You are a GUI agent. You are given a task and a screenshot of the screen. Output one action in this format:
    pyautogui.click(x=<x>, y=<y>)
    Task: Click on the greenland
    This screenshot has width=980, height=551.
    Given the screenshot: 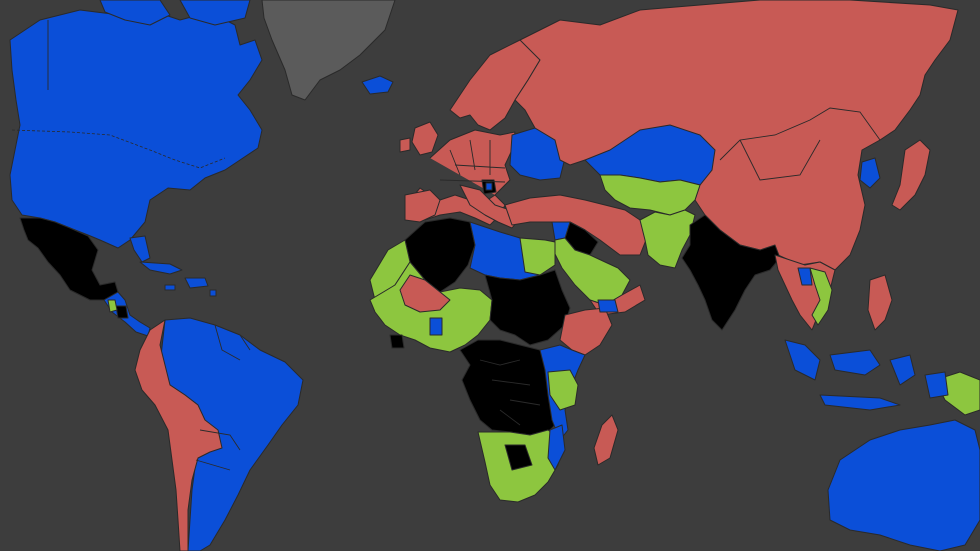 What is the action you would take?
    pyautogui.click(x=328, y=50)
    